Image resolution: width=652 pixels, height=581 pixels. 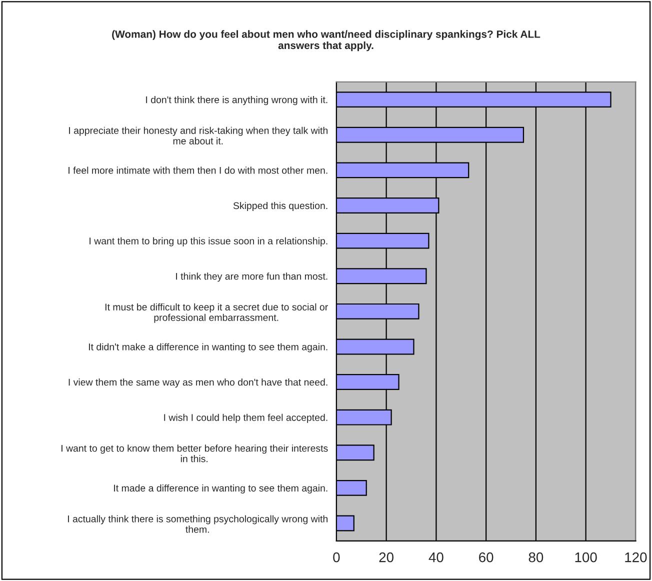 What do you see at coordinates (486, 557) in the screenshot?
I see `x-tick-label: 60` at bounding box center [486, 557].